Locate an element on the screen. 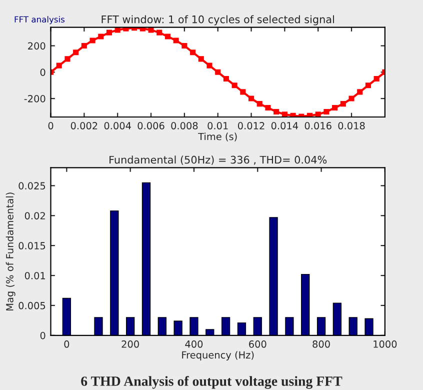 The width and height of the screenshot is (423, 390). text: 6 THD Analysis of output voltage using FFT is located at coordinates (211, 382).